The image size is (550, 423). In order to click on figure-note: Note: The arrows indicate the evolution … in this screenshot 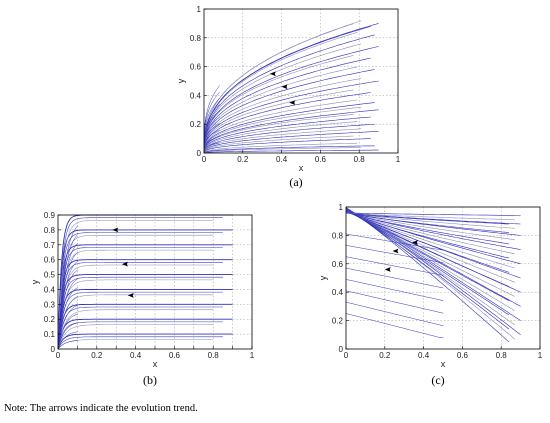, I will do `click(101, 408)`.